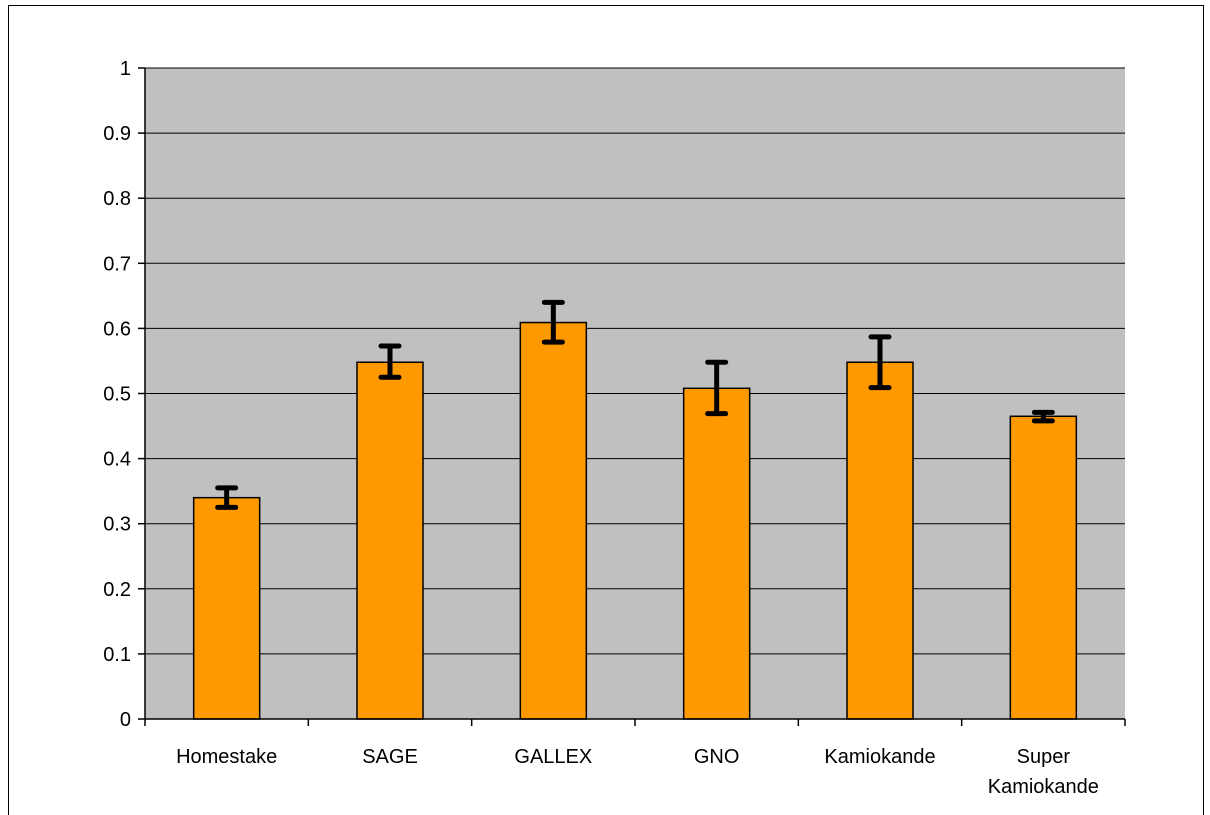 This screenshot has height=815, width=1210. Describe the element at coordinates (117, 590) in the screenshot. I see `y-tick-label: 0.2` at that location.